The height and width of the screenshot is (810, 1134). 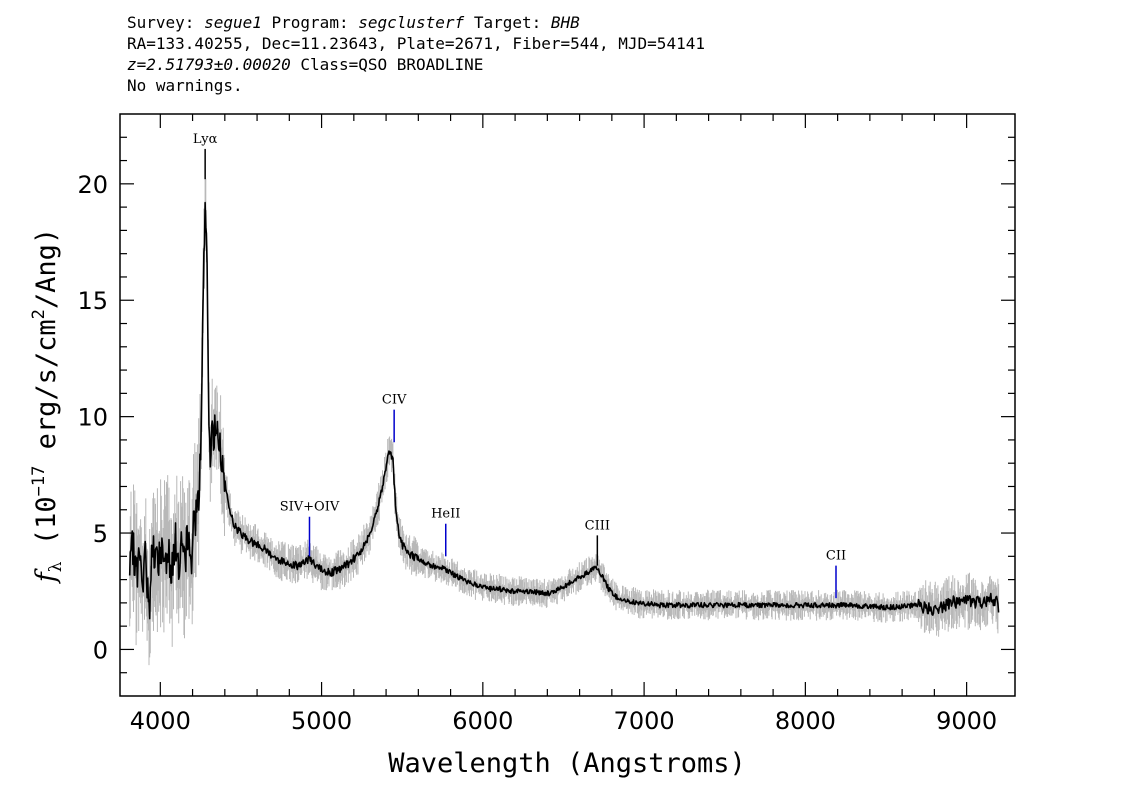 What do you see at coordinates (233, 22) in the screenshot?
I see `survey-value: segue1` at bounding box center [233, 22].